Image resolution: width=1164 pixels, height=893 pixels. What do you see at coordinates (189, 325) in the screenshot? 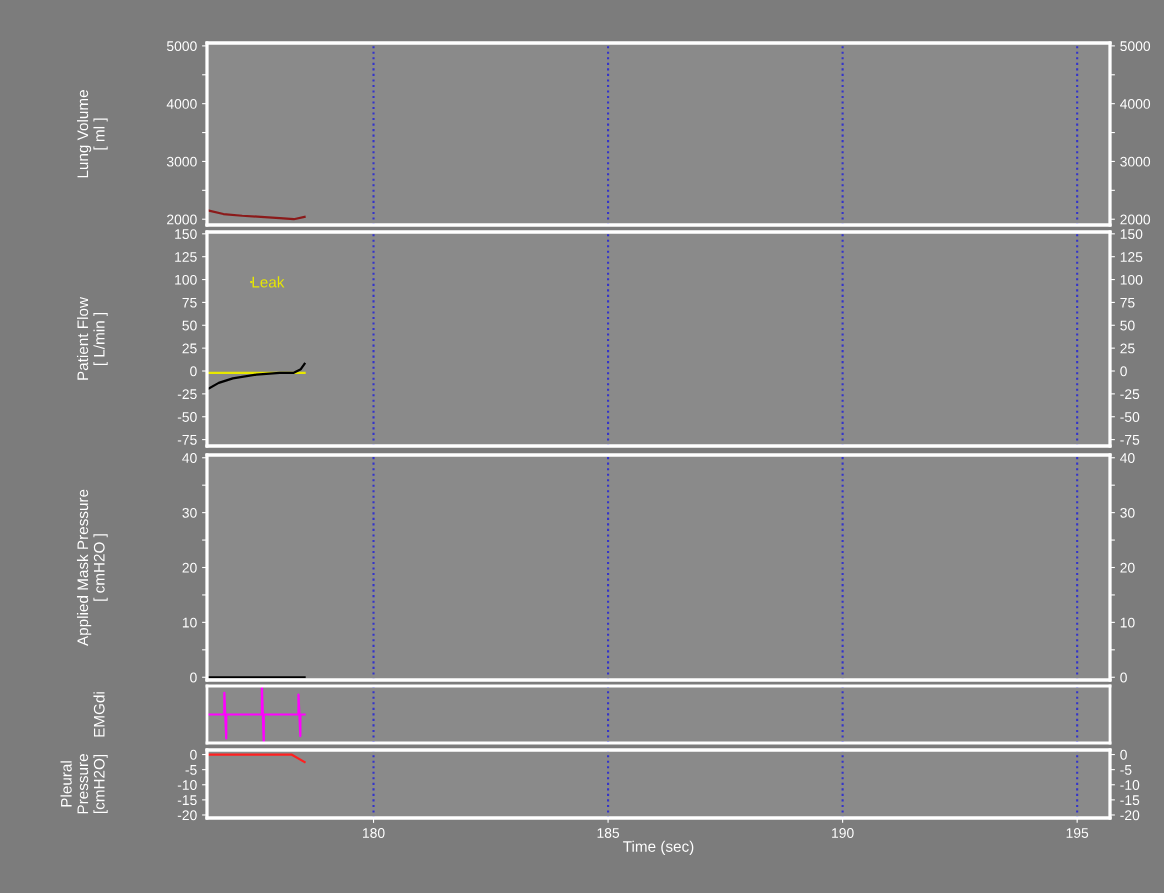
I see `y-tick-label: 50` at bounding box center [189, 325].